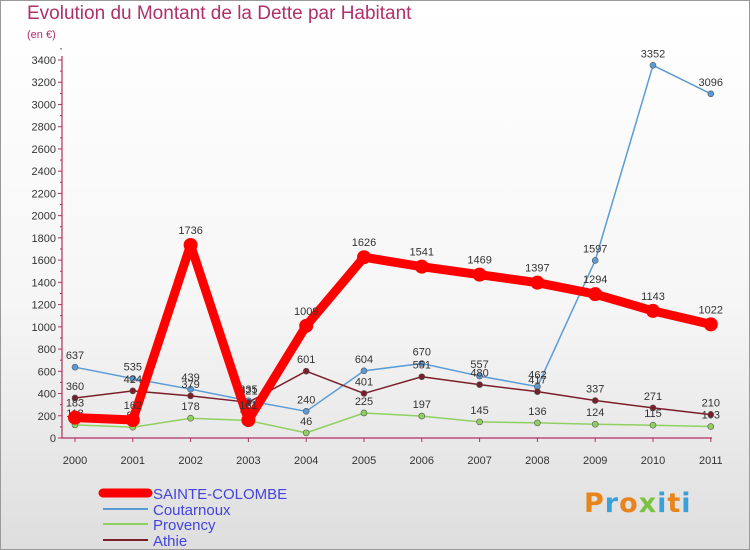 This screenshot has height=550, width=750. What do you see at coordinates (595, 249) in the screenshot?
I see `data-label: 1597` at bounding box center [595, 249].